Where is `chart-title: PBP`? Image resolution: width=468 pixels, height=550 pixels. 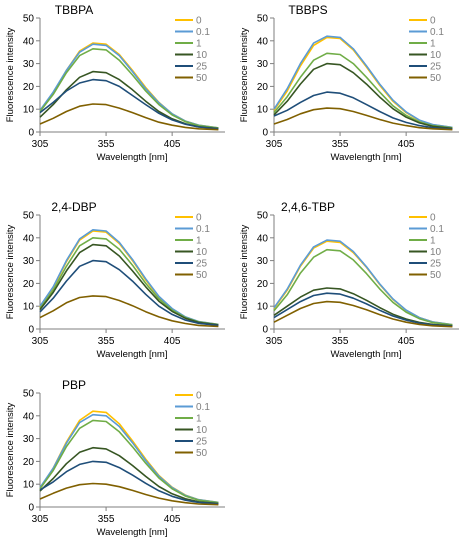
chart-title: PBP is located at coordinates (74, 385).